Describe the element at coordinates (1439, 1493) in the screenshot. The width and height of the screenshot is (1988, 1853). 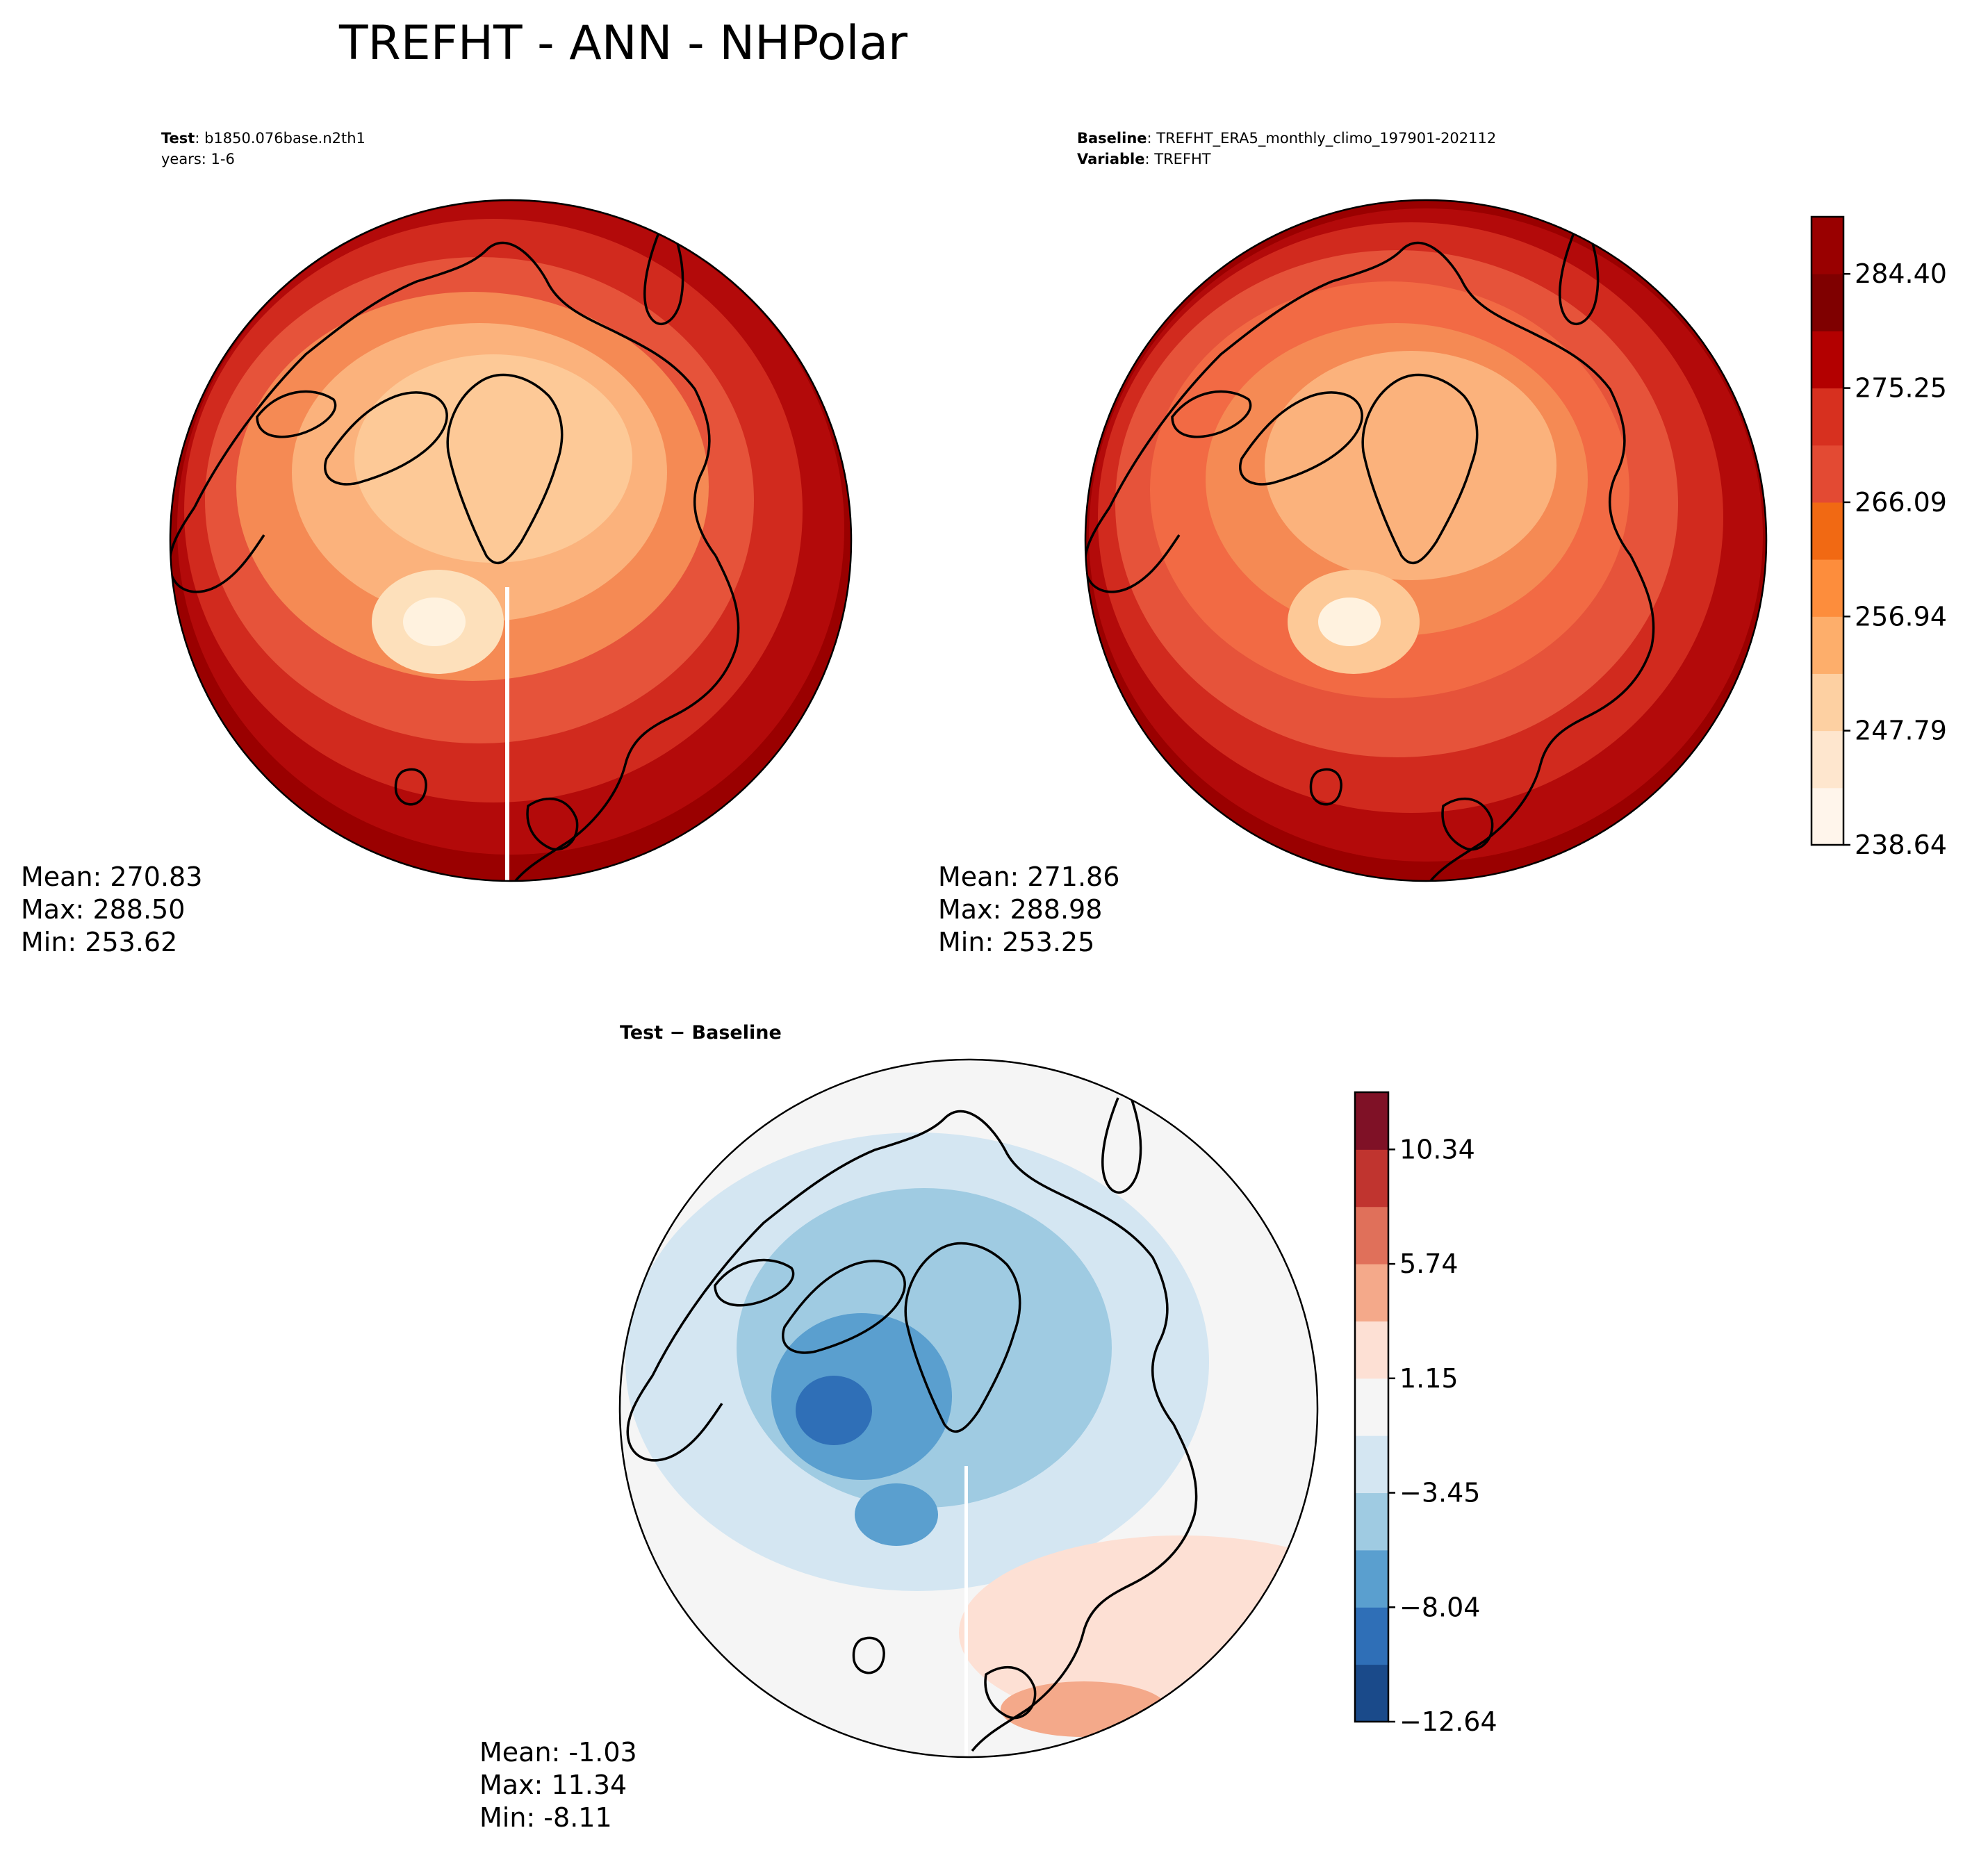
I see `diff-colorbar-tick-label-2: −3.45` at that location.